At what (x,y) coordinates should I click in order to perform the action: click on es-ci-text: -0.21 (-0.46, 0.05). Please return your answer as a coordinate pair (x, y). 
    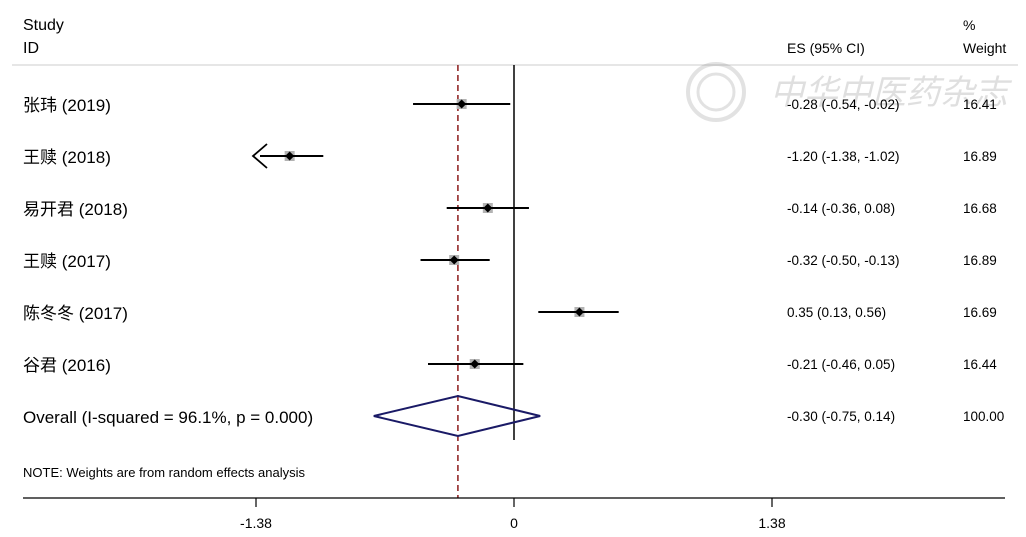
    Looking at the image, I should click on (841, 364).